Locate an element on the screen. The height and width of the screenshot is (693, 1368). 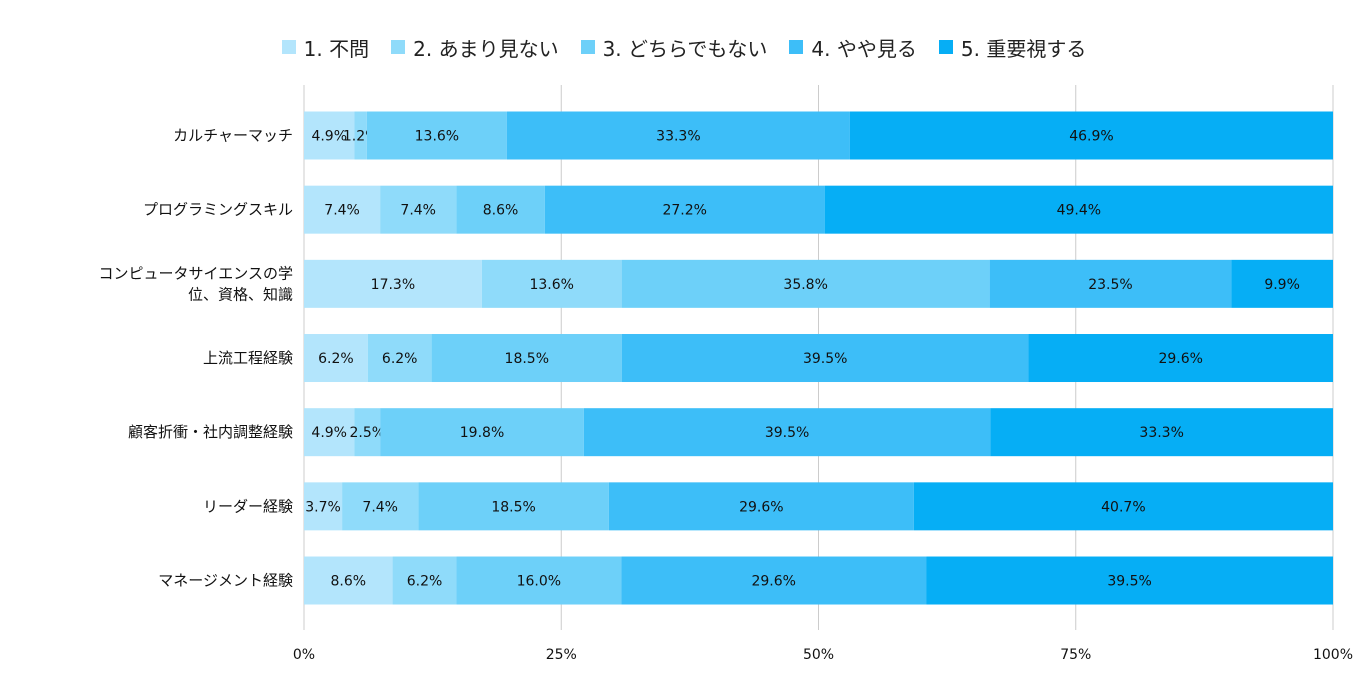
legend-label: 1. 不問 is located at coordinates (336, 48).